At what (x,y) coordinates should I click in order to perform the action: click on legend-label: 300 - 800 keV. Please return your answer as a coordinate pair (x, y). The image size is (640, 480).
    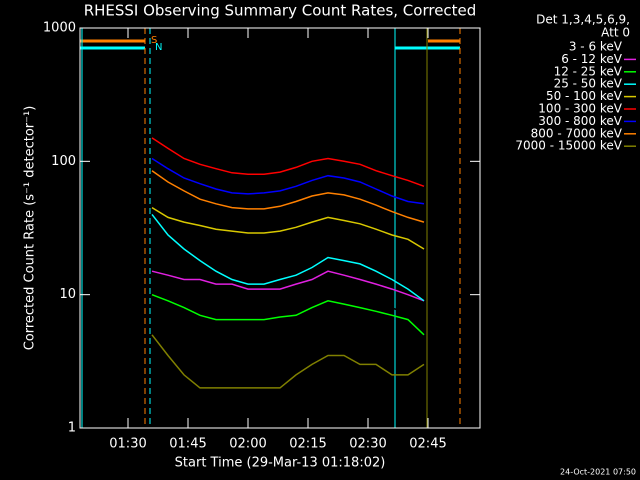
    Looking at the image, I should click on (580, 121).